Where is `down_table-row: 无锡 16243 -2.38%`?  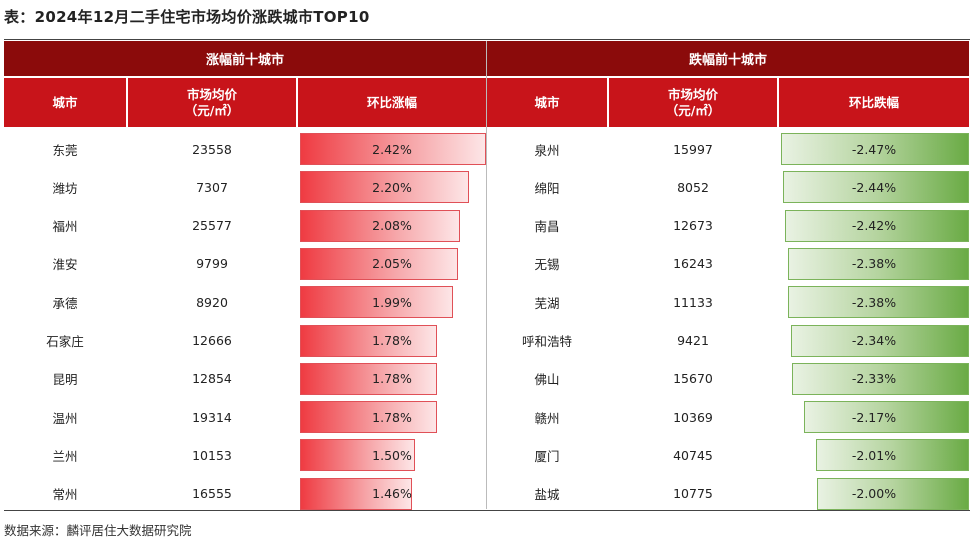 down_table-row: 无锡 16243 -2.38% is located at coordinates (728, 264).